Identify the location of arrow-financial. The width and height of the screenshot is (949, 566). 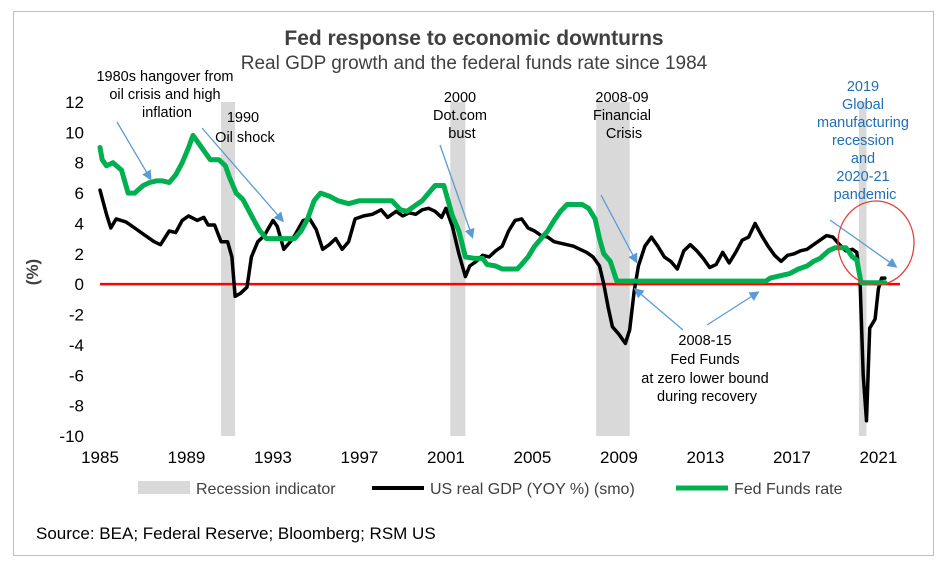
(619, 229).